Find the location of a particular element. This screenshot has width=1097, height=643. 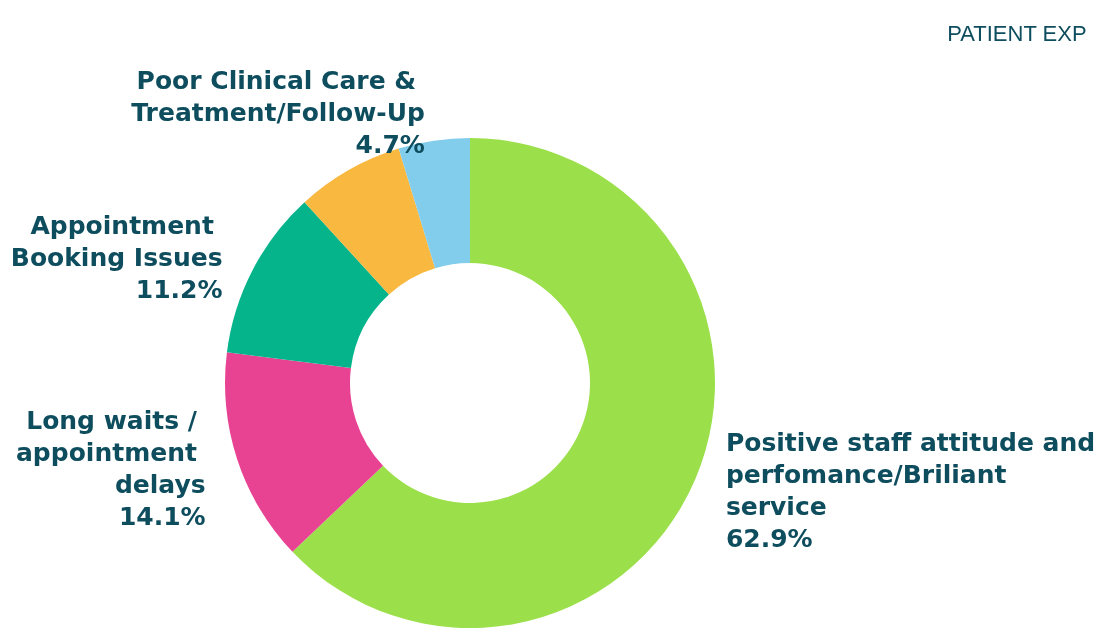

data-label: 14.1% is located at coordinates (162, 516).